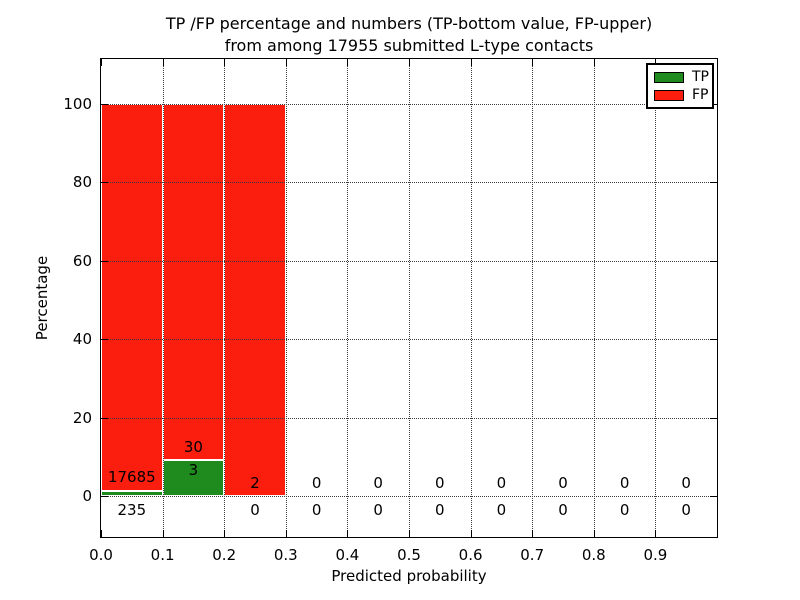  I want to click on y-tick-label-100: 100, so click(77, 104).